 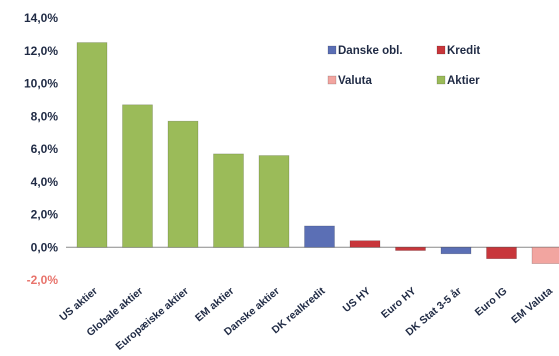 What do you see at coordinates (43, 280) in the screenshot?
I see `y-tick-label: -2,0%` at bounding box center [43, 280].